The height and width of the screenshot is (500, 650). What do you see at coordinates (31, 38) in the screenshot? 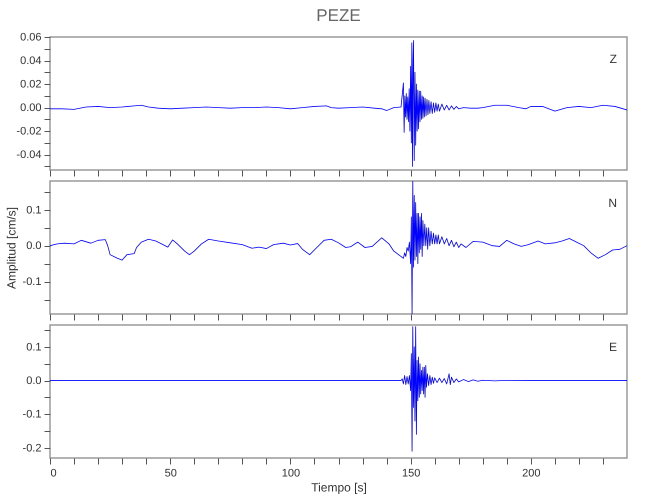
I see `y-tick-label: 0.06` at bounding box center [31, 38].